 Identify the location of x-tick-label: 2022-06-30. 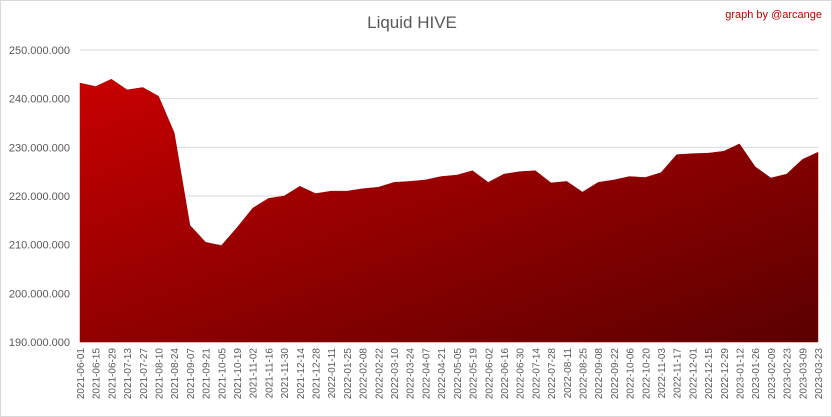
(521, 374).